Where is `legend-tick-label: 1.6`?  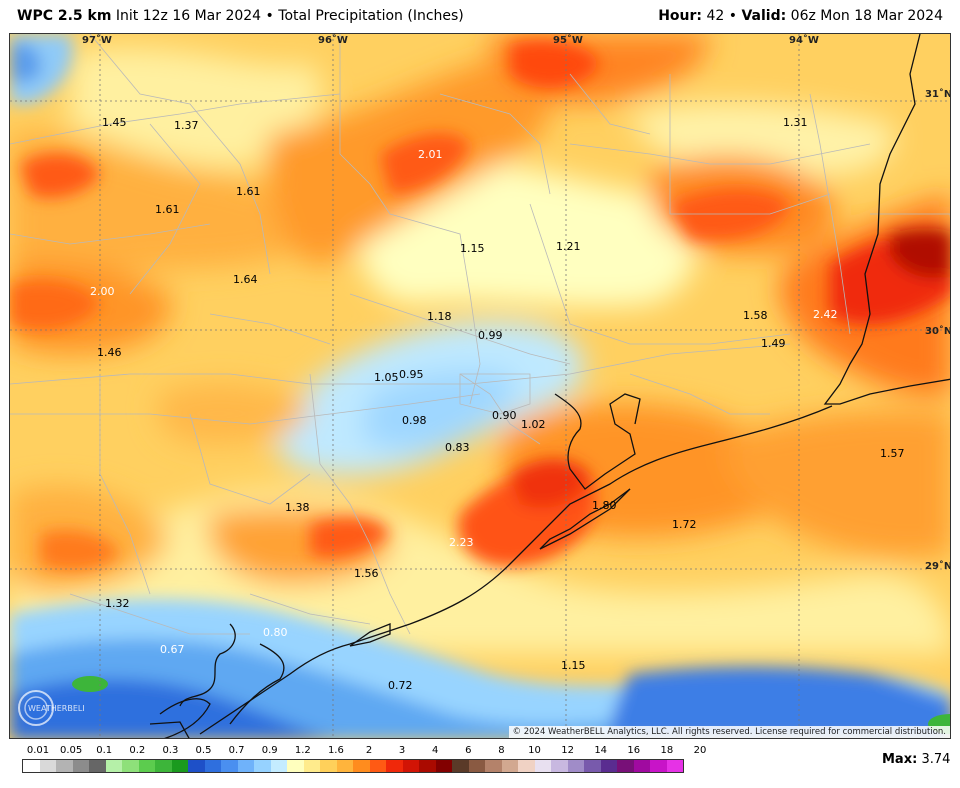 legend-tick-label: 1.6 is located at coordinates (335, 750).